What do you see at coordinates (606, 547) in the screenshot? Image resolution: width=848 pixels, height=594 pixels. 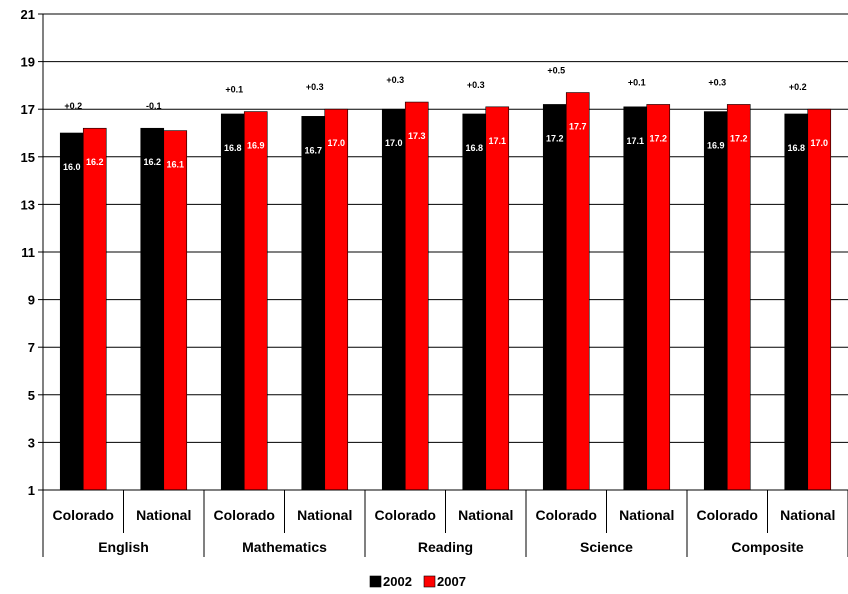 I see `group-label: Science` at bounding box center [606, 547].